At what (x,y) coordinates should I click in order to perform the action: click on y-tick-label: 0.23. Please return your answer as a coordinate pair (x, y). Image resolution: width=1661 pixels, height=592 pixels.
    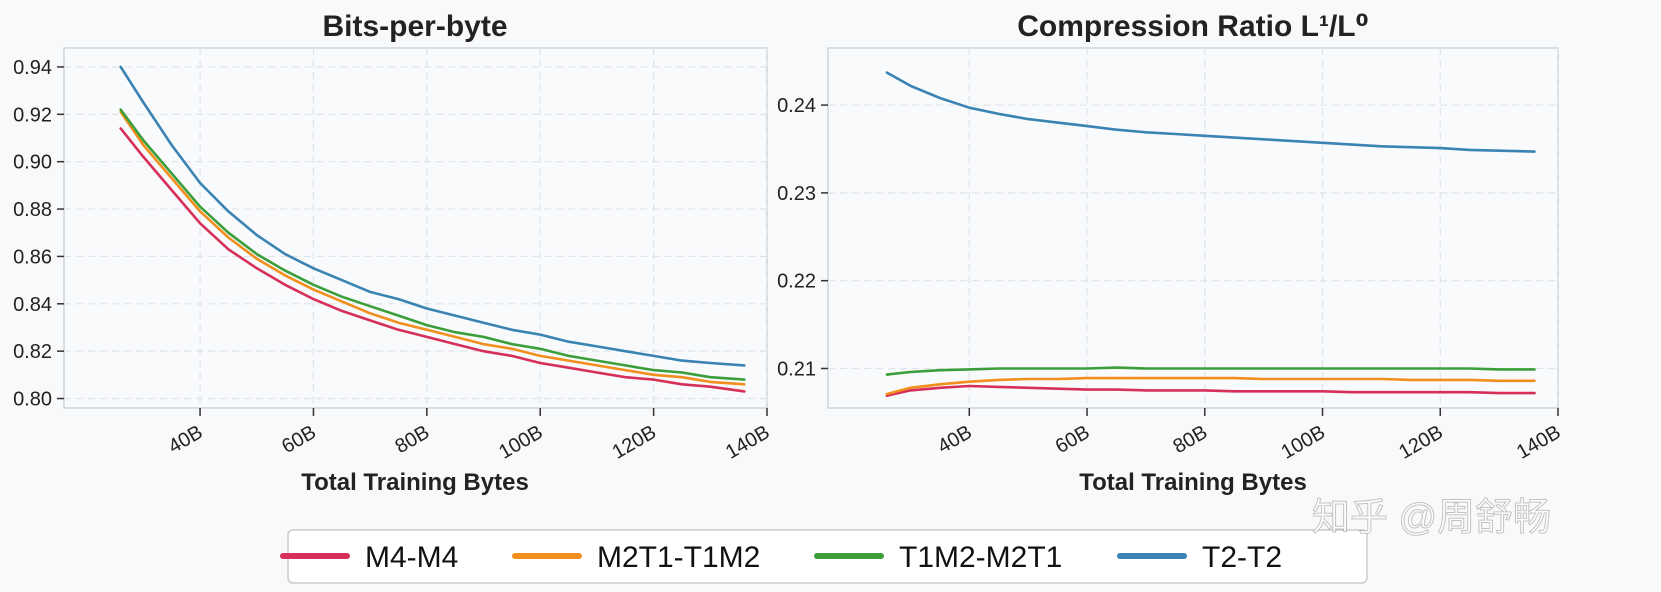
    Looking at the image, I should click on (796, 194).